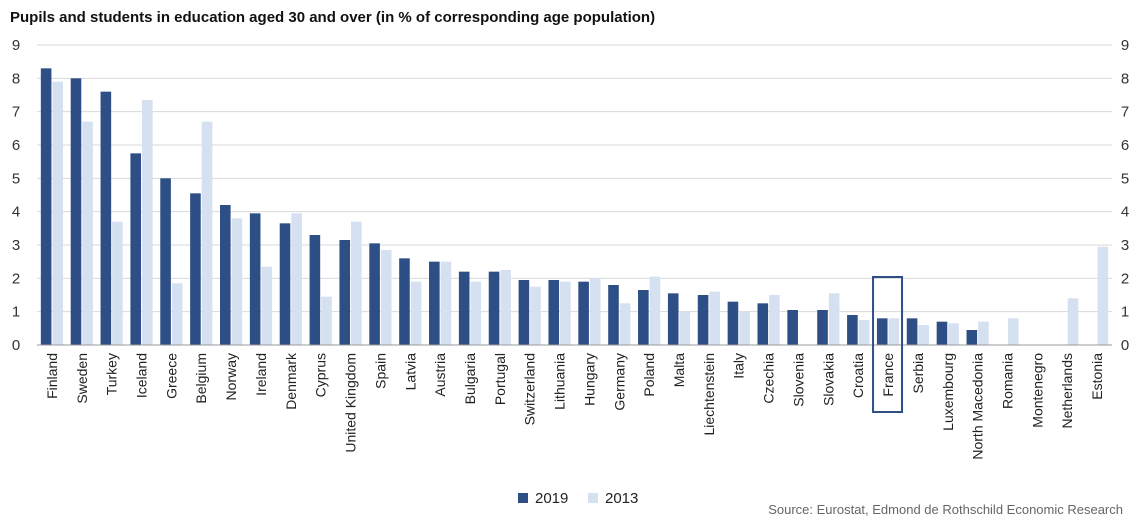 The height and width of the screenshot is (518, 1136). What do you see at coordinates (673, 319) in the screenshot?
I see `bar-2019-malta` at bounding box center [673, 319].